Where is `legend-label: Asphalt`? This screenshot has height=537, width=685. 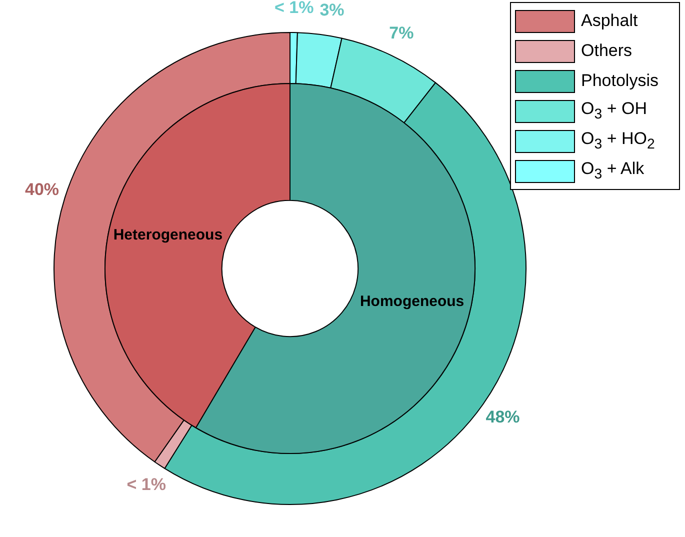 legend-label: Asphalt is located at coordinates (609, 21).